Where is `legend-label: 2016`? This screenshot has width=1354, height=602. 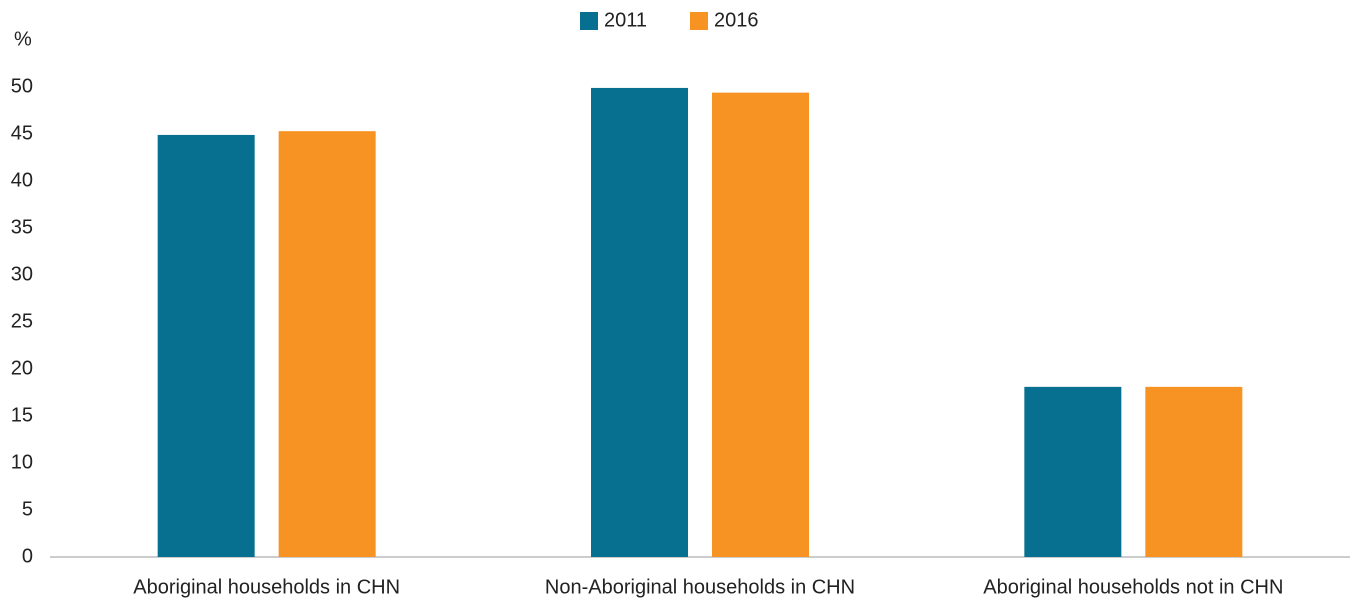 legend-label: 2016 is located at coordinates (736, 20).